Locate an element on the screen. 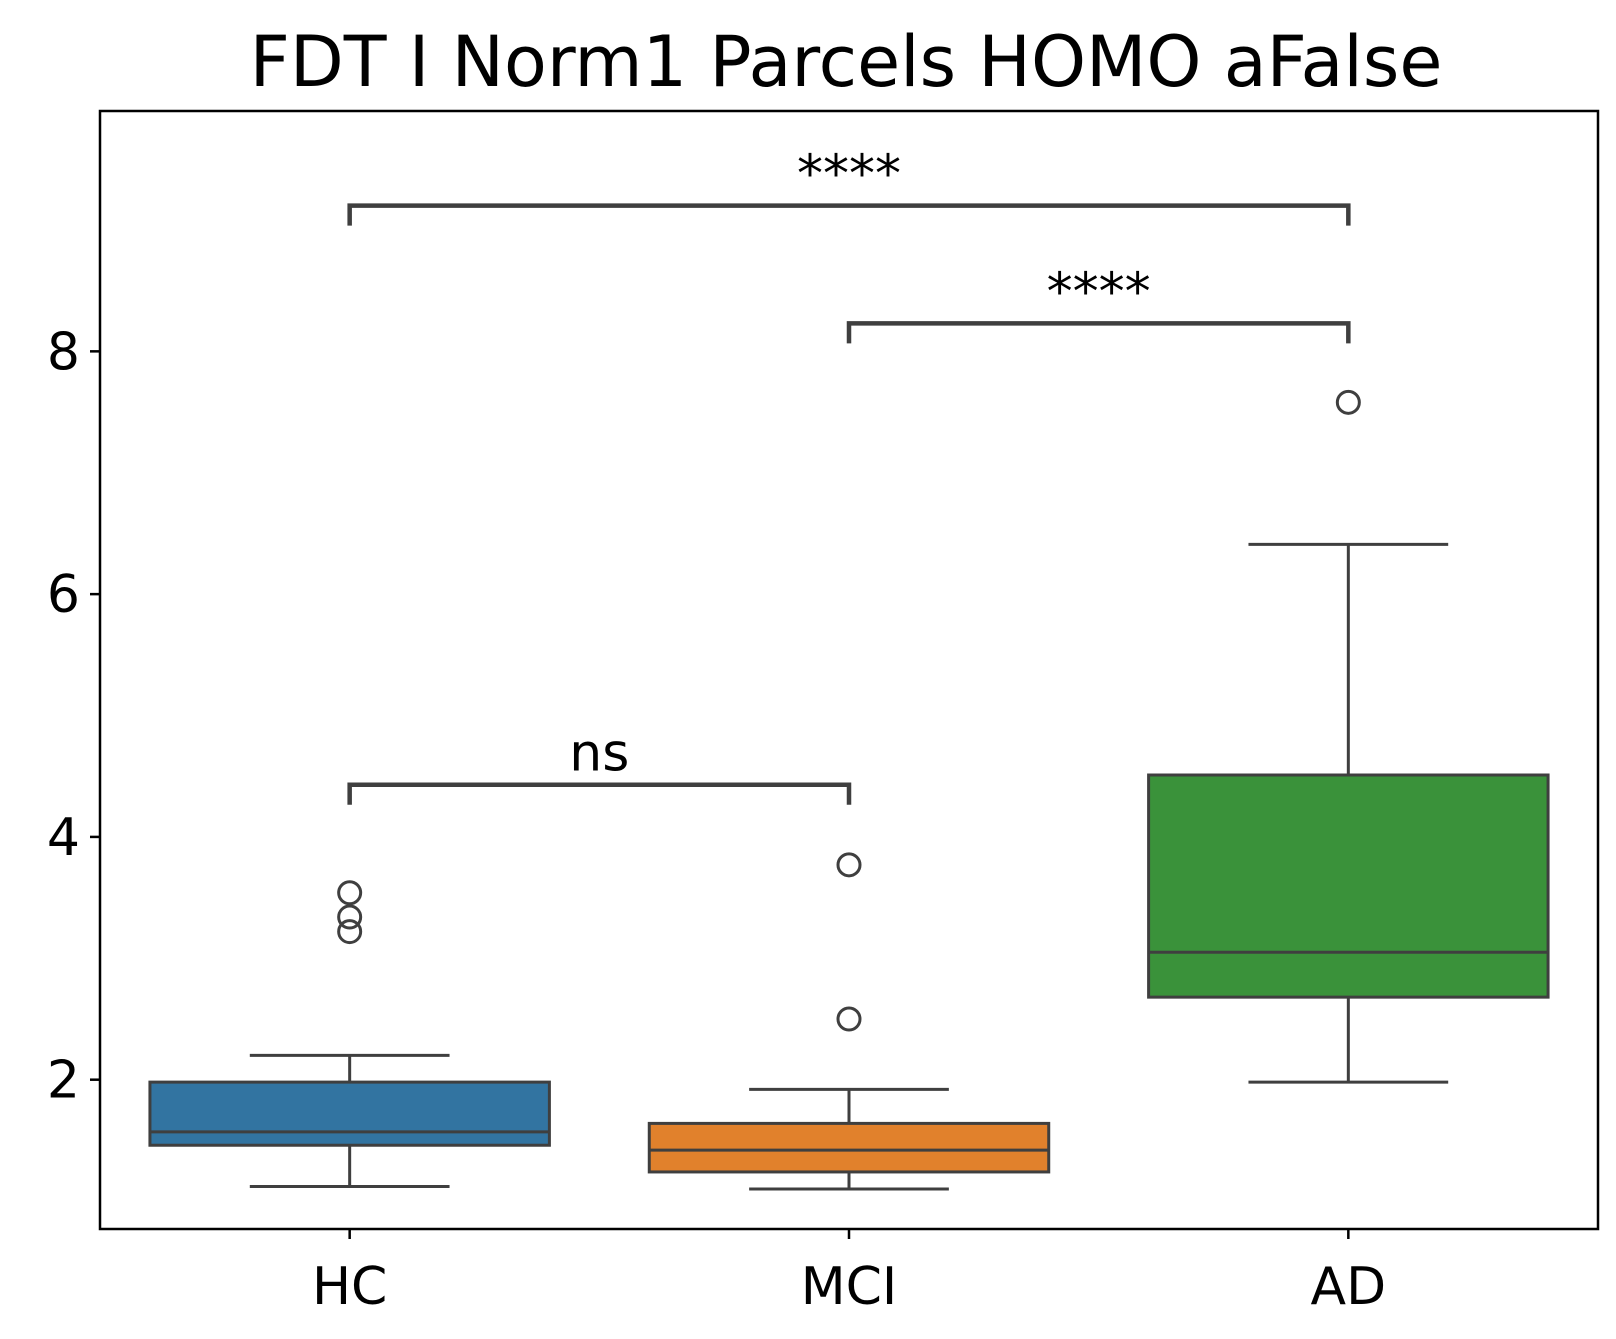 This screenshot has width=1616, height=1339. y-tick-label: 4 is located at coordinates (63, 838).